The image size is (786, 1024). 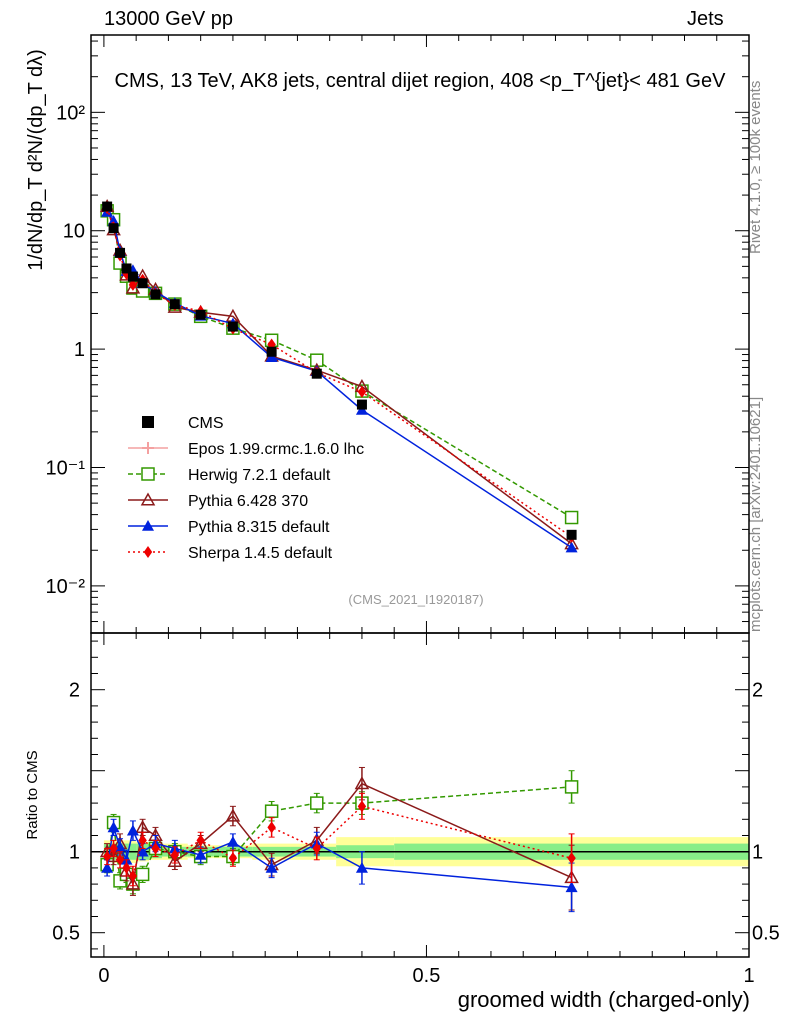 I want to click on legend-item: Epos 1.99.crmc.1.6.0 lhc, so click(x=246, y=449).